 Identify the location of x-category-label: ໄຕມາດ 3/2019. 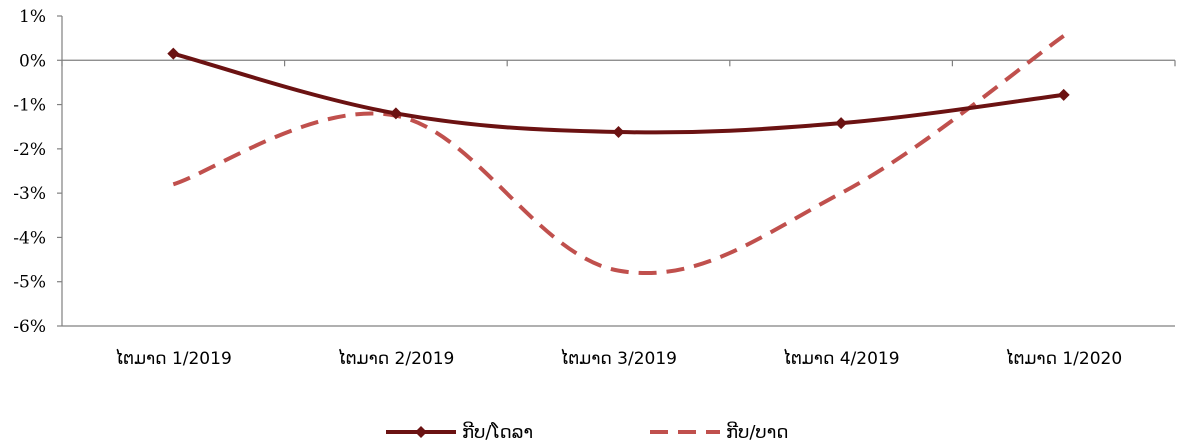
(618, 358).